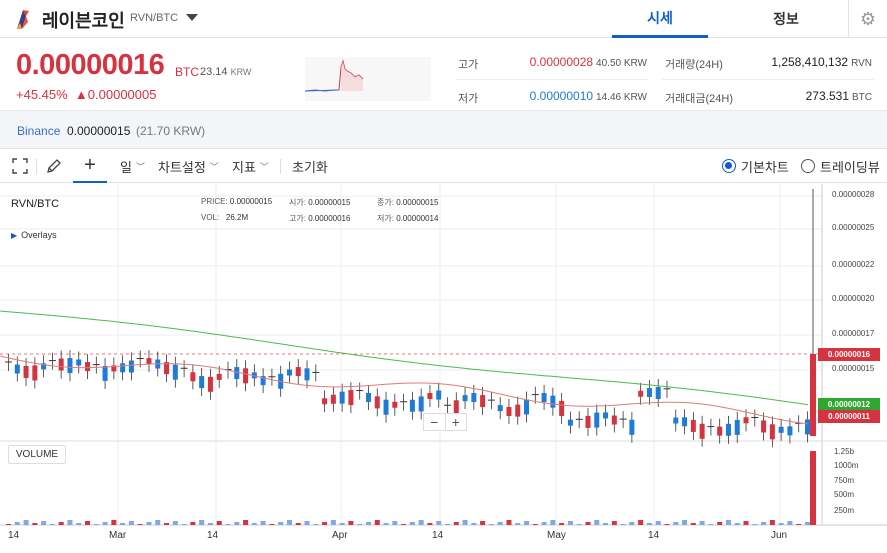 The width and height of the screenshot is (887, 553). I want to click on ohlc-value: 0.00000015, so click(329, 202).